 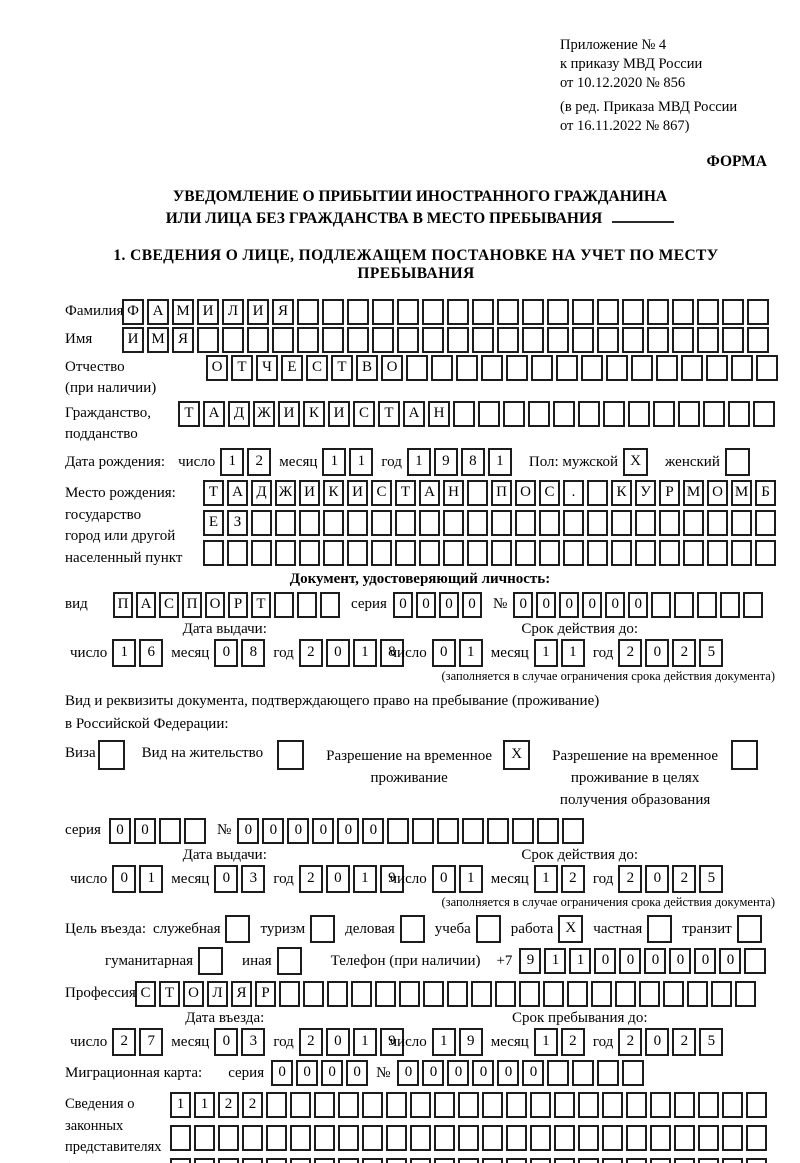 I want to click on year-cell: 5, so click(x=711, y=879).